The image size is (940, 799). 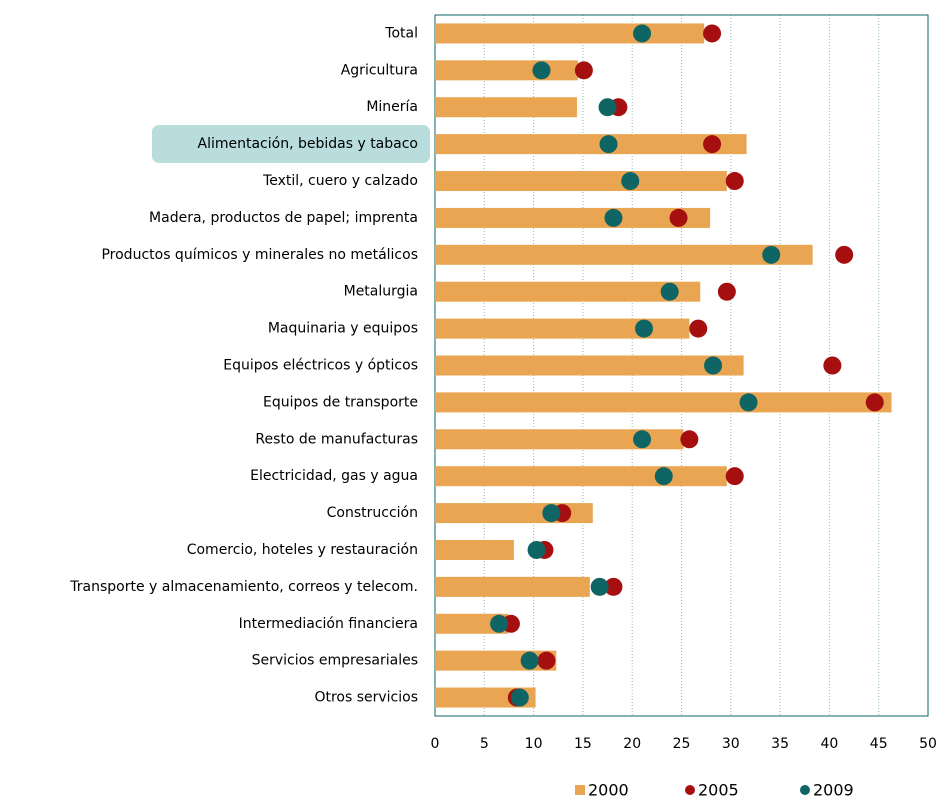 What do you see at coordinates (308, 144) in the screenshot?
I see `y-tick-label: Alimentación, bebidas y tabaco` at bounding box center [308, 144].